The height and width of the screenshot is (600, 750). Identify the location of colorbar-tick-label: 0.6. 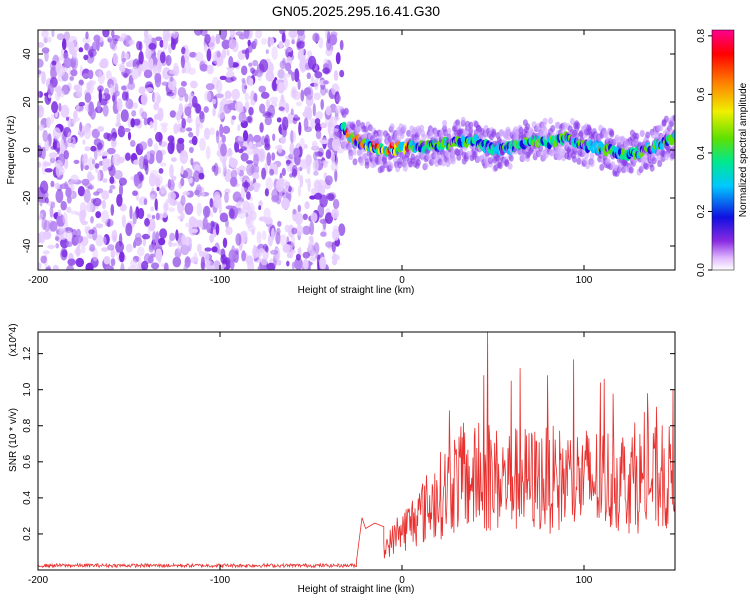
(701, 94).